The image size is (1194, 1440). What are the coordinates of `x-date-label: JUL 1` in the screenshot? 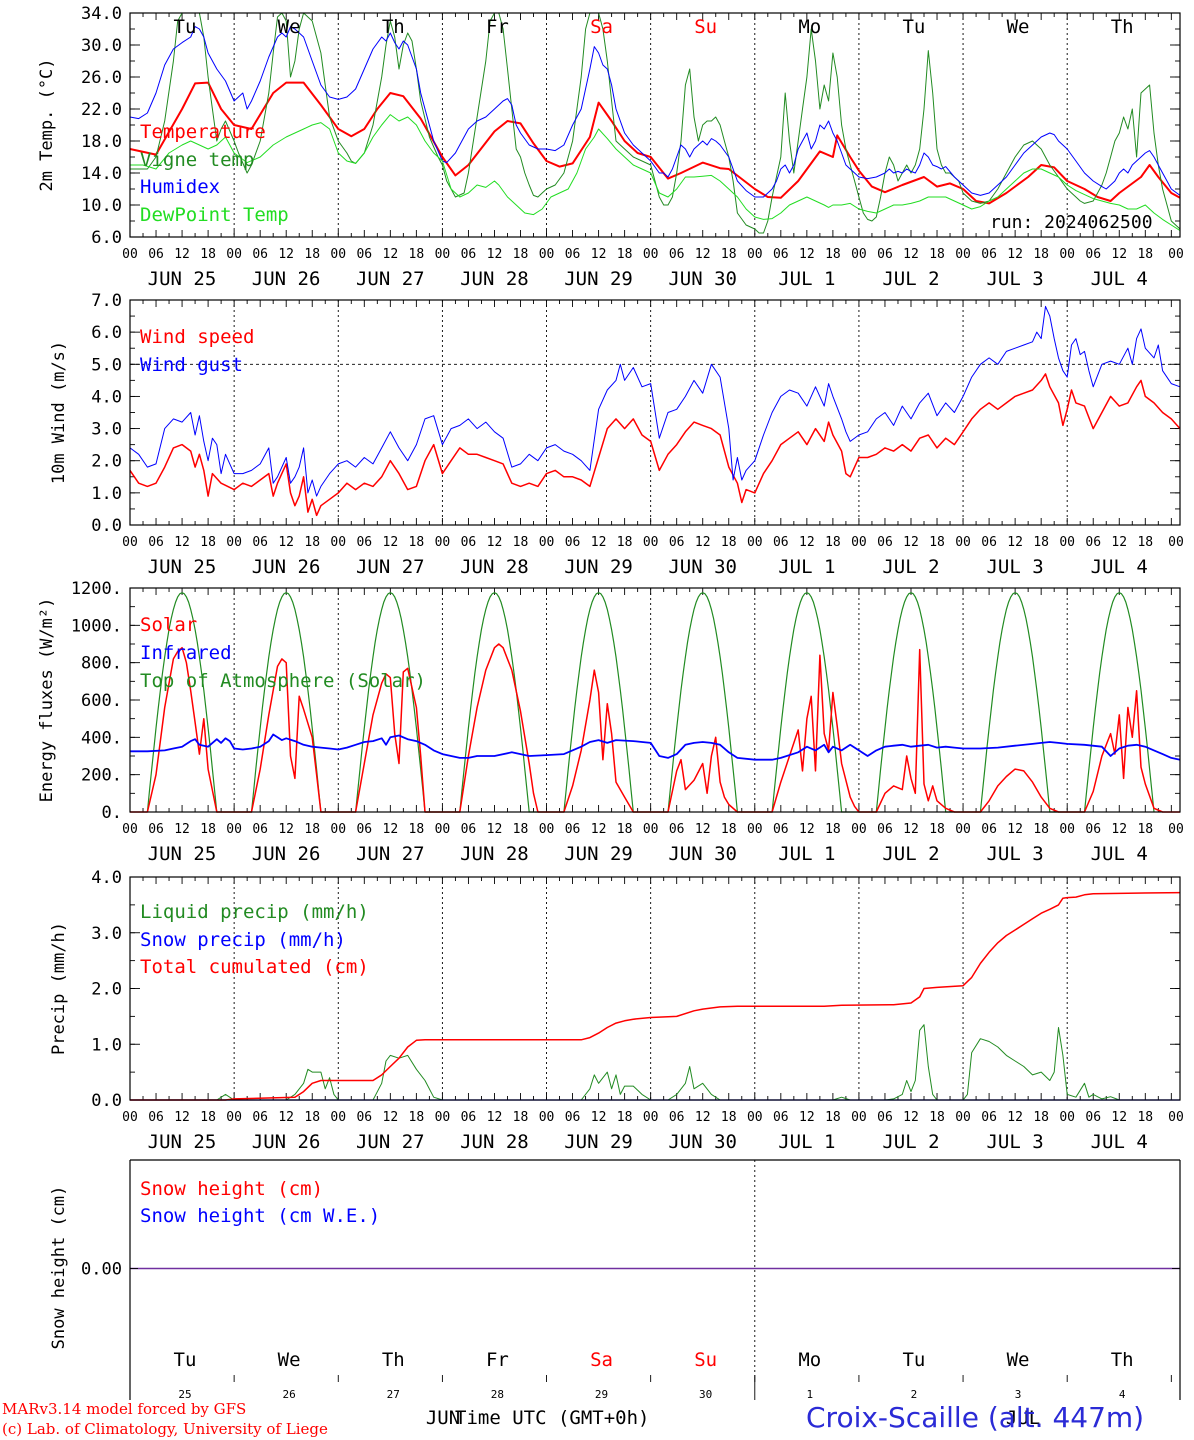 It's located at (806, 1142).